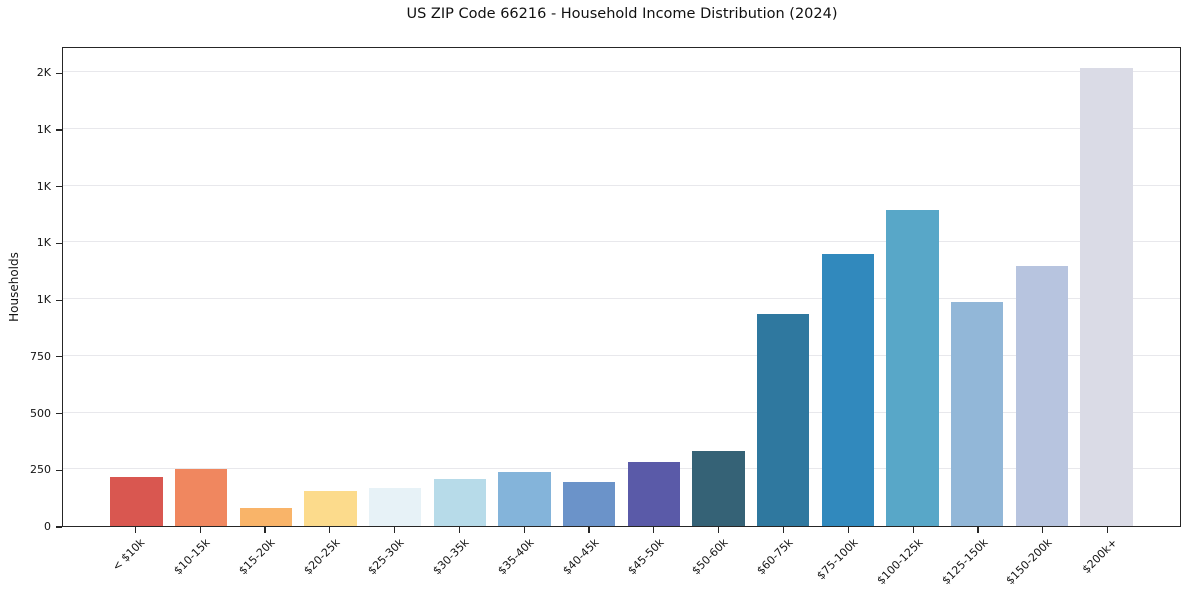  What do you see at coordinates (1106, 297) in the screenshot?
I see `bar-$200k+` at bounding box center [1106, 297].